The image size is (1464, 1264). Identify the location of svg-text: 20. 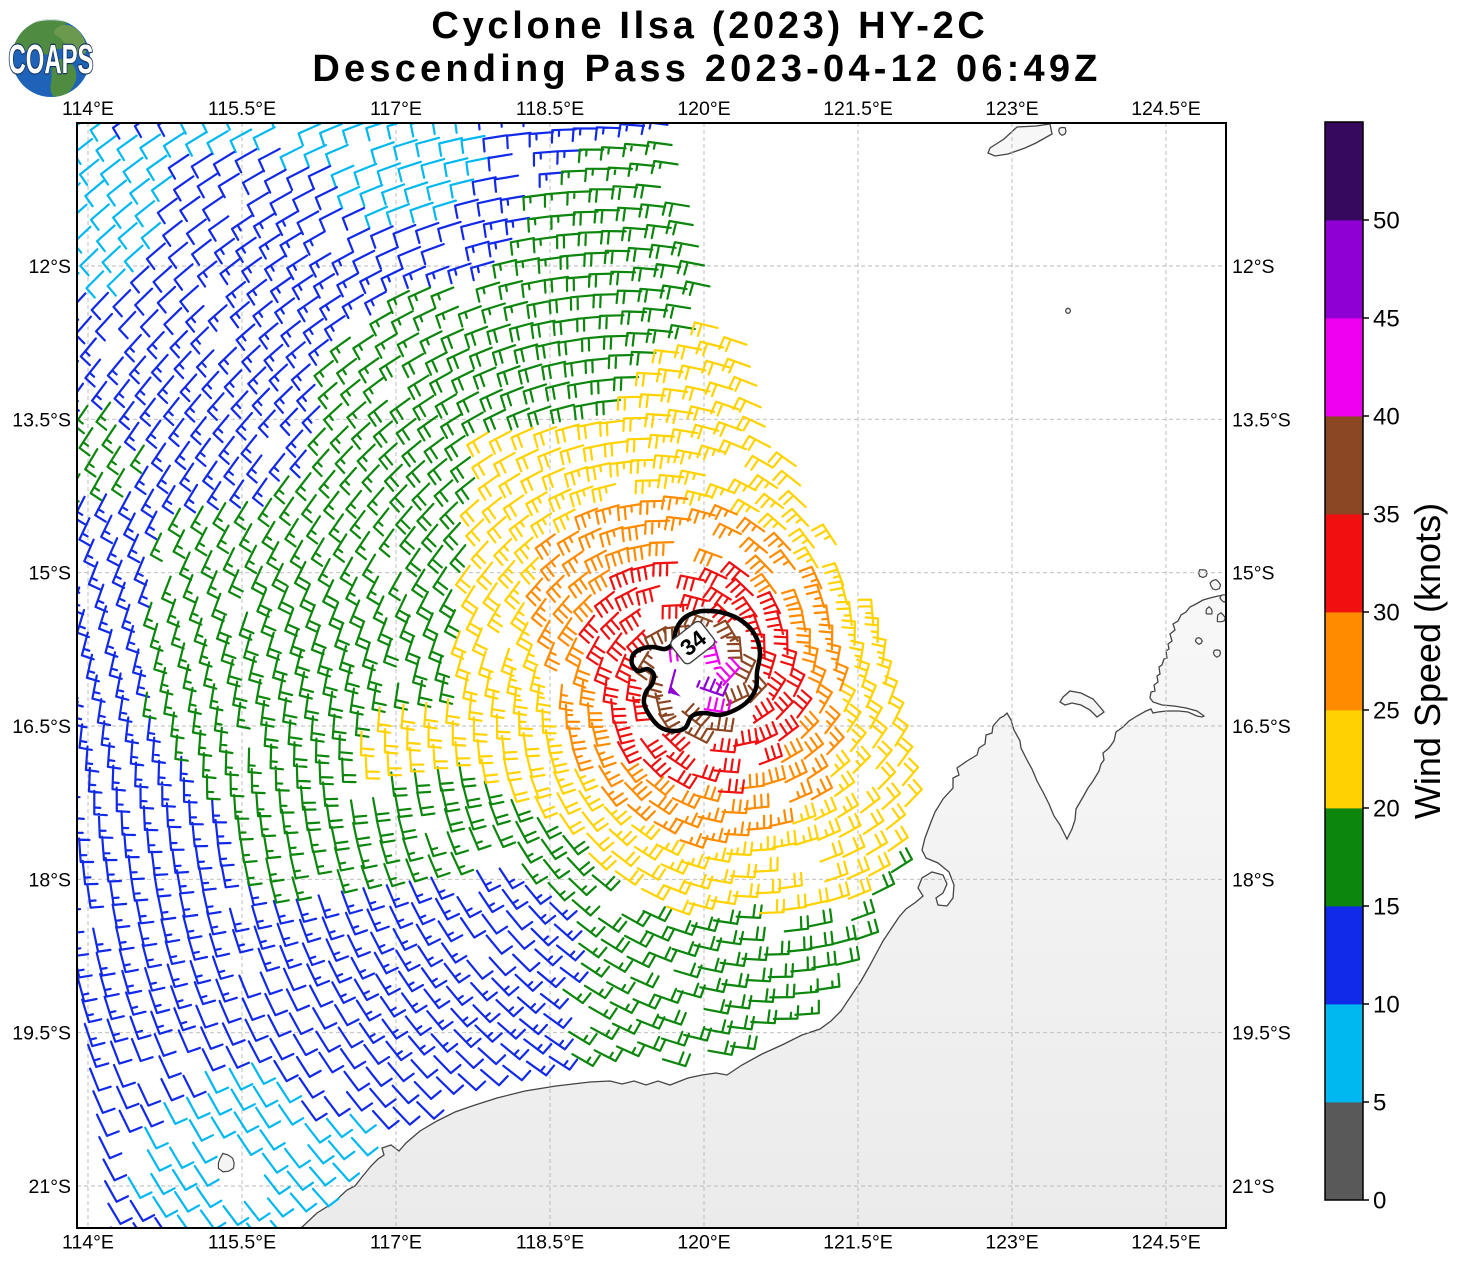
(1386, 809).